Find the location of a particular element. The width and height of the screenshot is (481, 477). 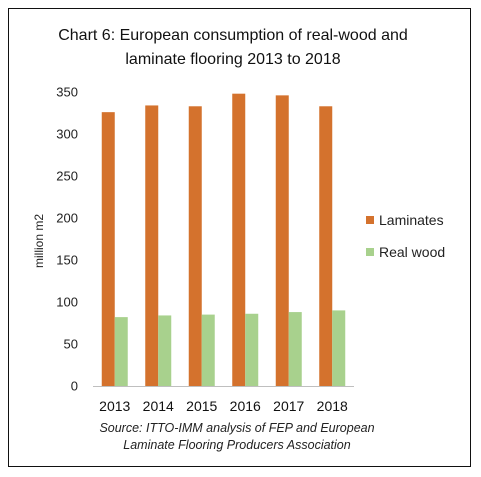

legend-swatch-laminates is located at coordinates (370, 220).